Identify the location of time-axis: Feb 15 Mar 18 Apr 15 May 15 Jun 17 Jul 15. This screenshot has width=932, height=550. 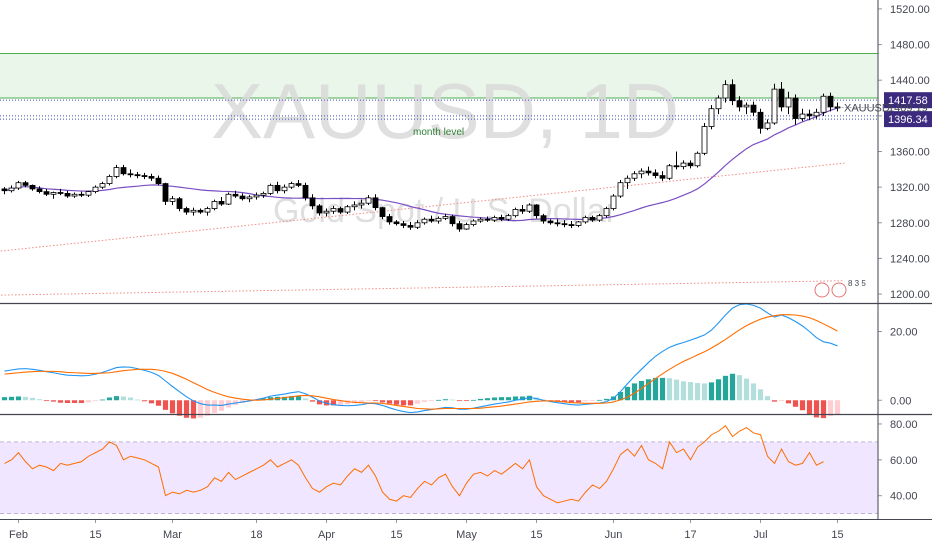
(466, 534).